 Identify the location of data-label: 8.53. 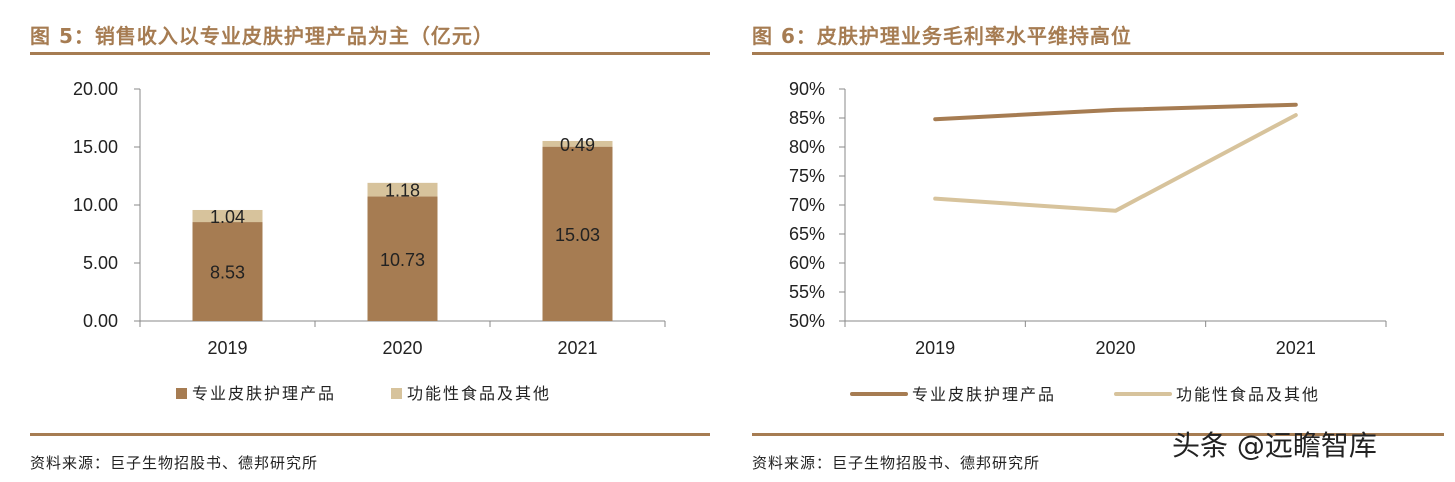
(227, 273).